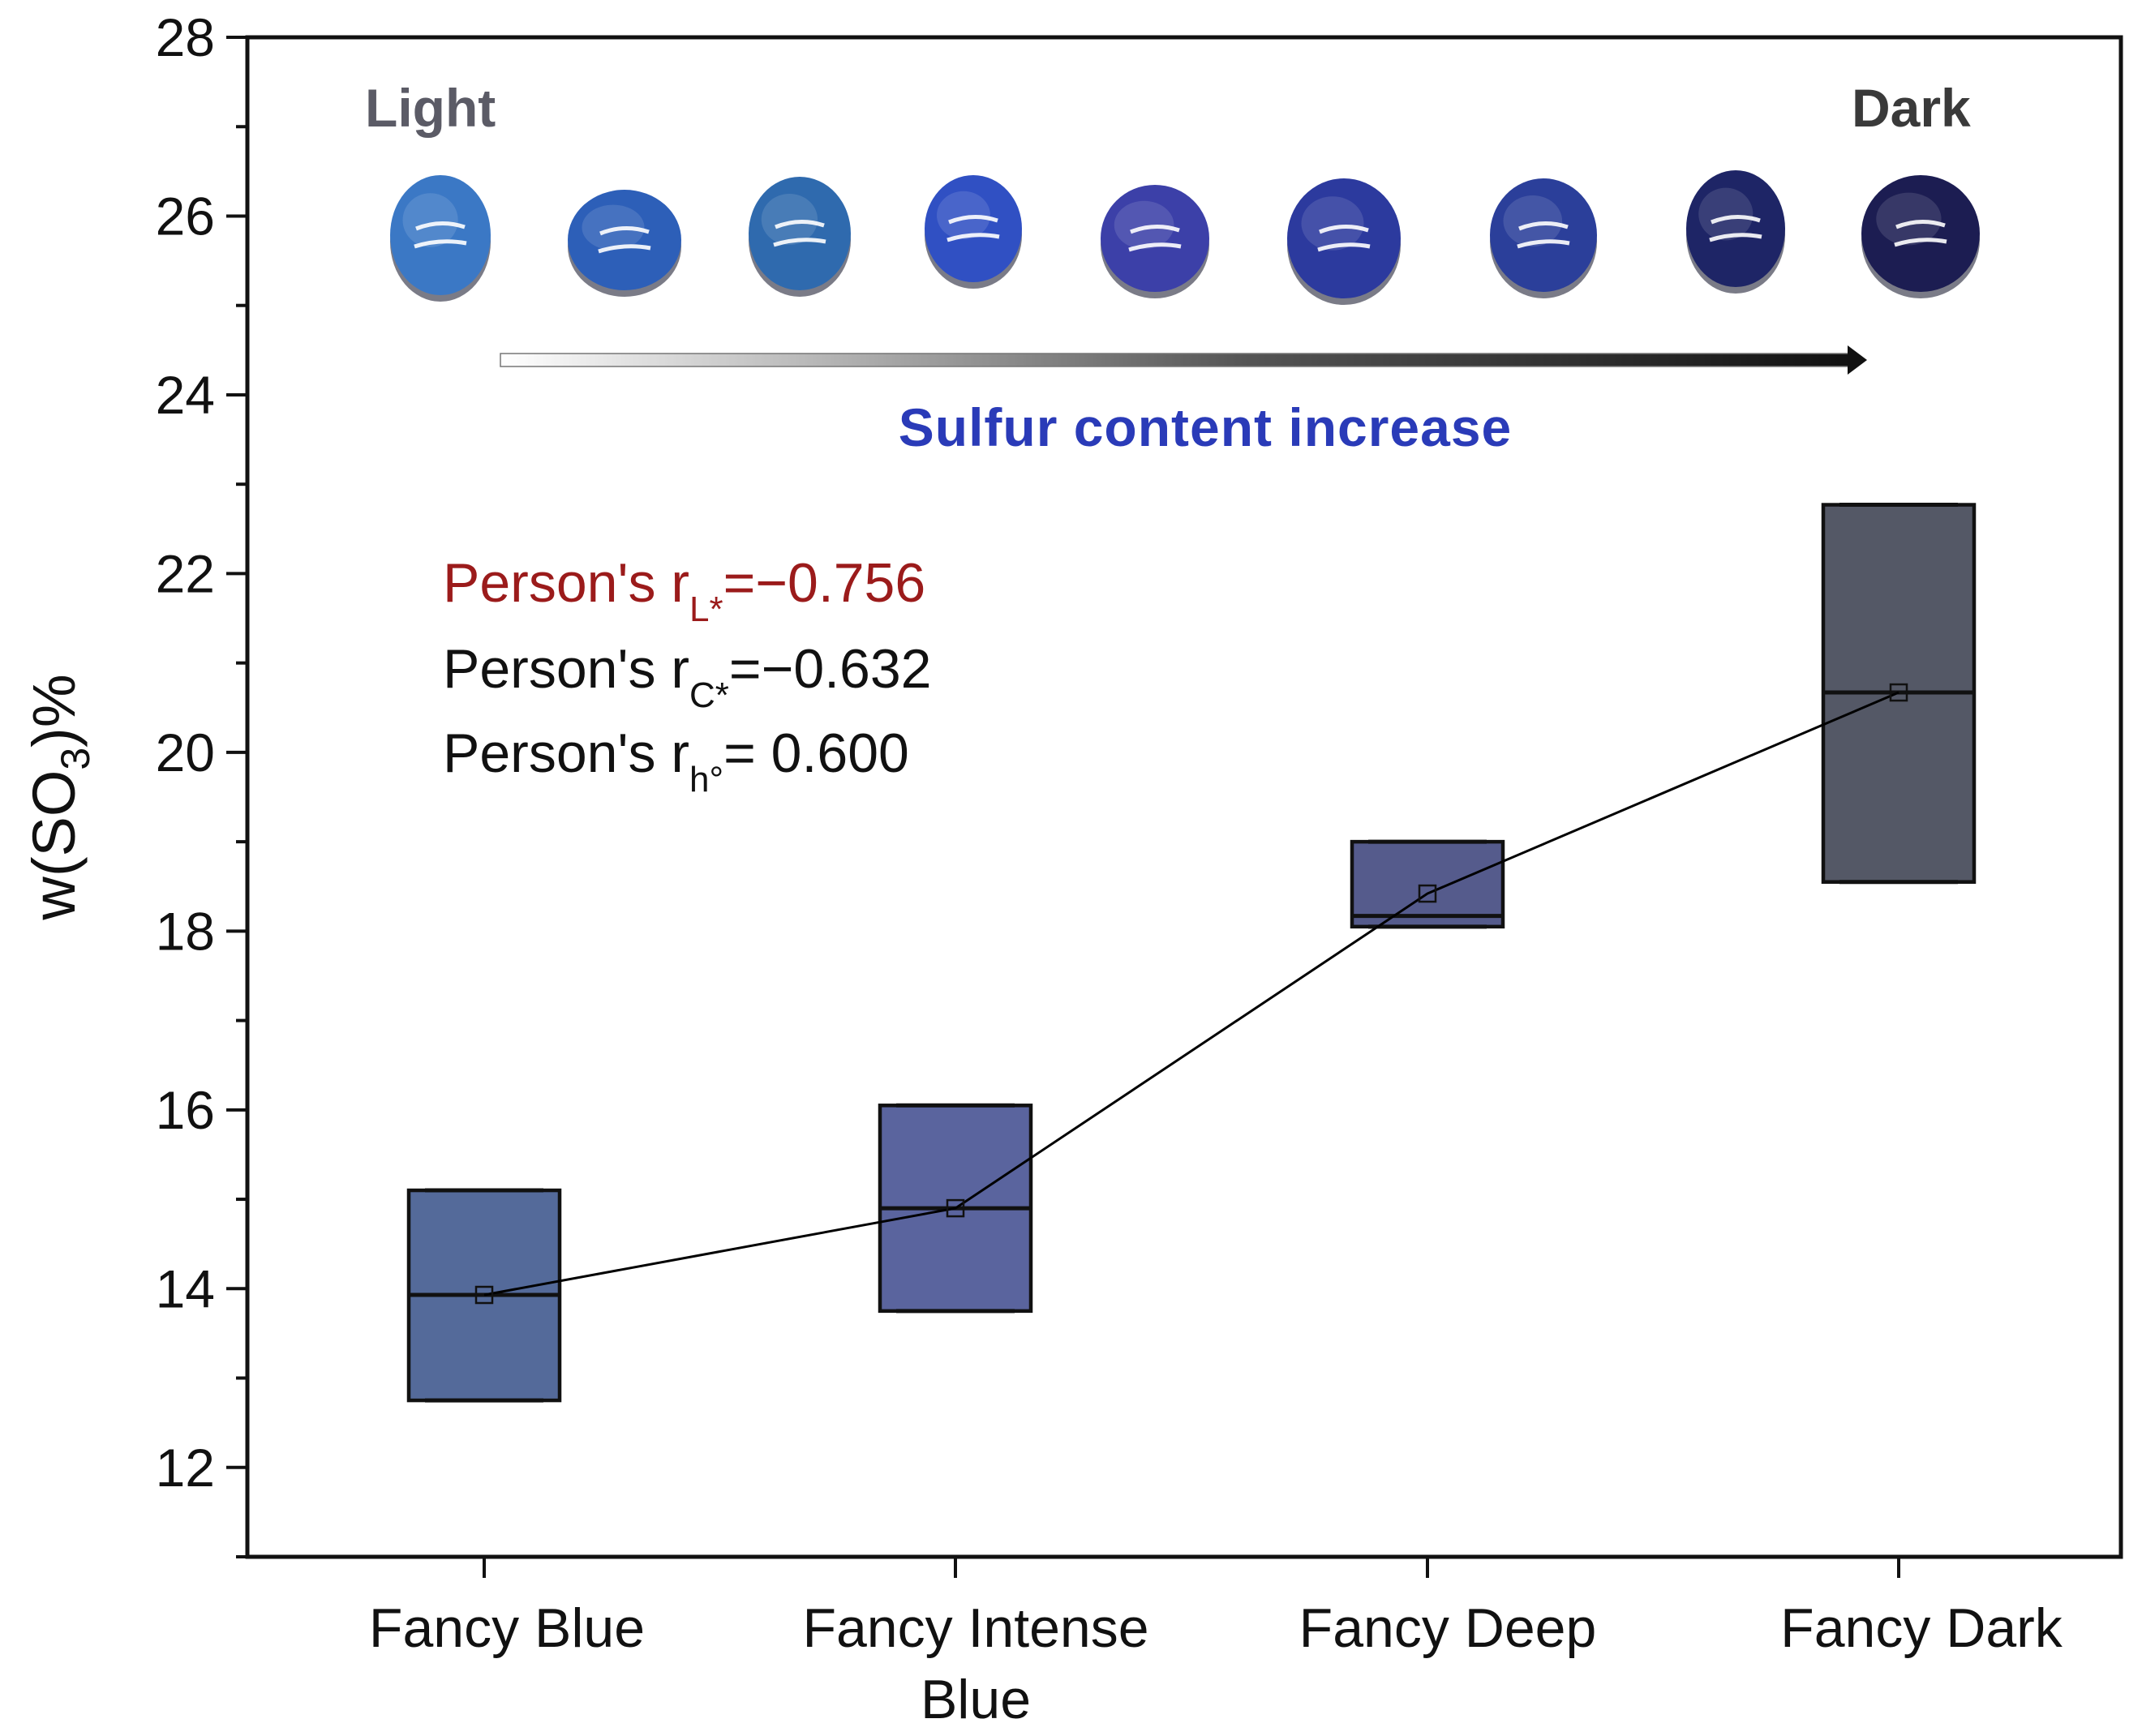  I want to click on pearson-stat: Person's rC*=−0.632, so click(687, 677).